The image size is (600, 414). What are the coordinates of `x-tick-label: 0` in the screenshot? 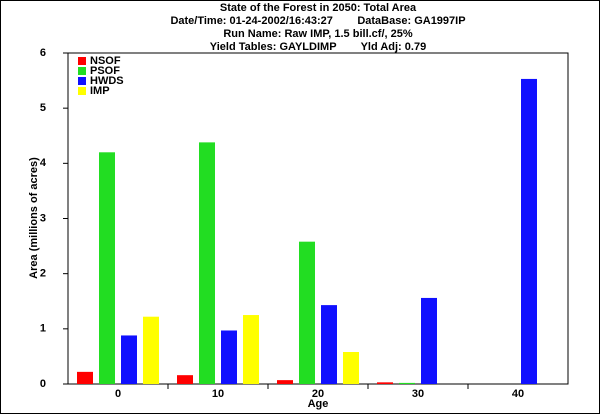 It's located at (118, 394).